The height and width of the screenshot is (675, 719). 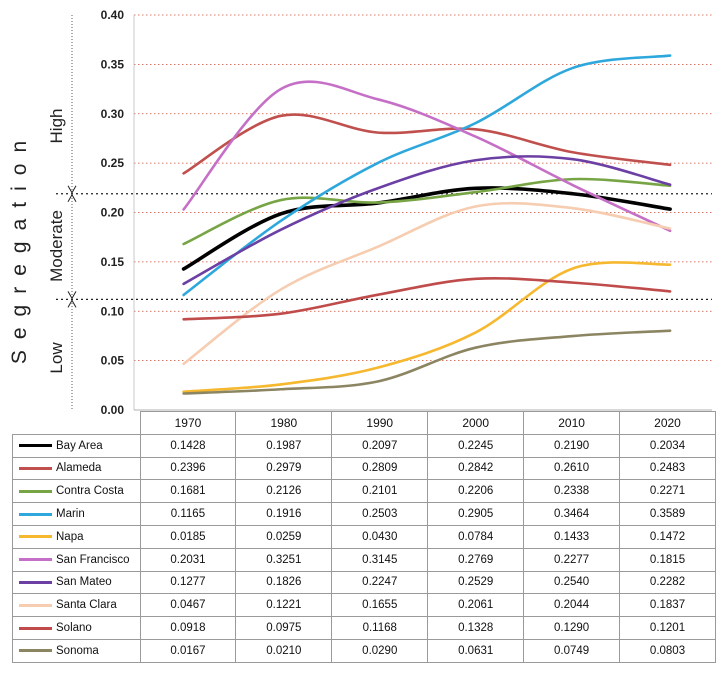 What do you see at coordinates (380, 582) in the screenshot?
I see `data-label: 0.2247` at bounding box center [380, 582].